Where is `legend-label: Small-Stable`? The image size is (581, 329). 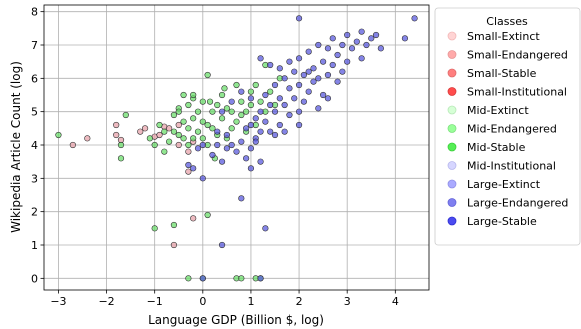
legend-label: Small-Stable is located at coordinates (502, 73).